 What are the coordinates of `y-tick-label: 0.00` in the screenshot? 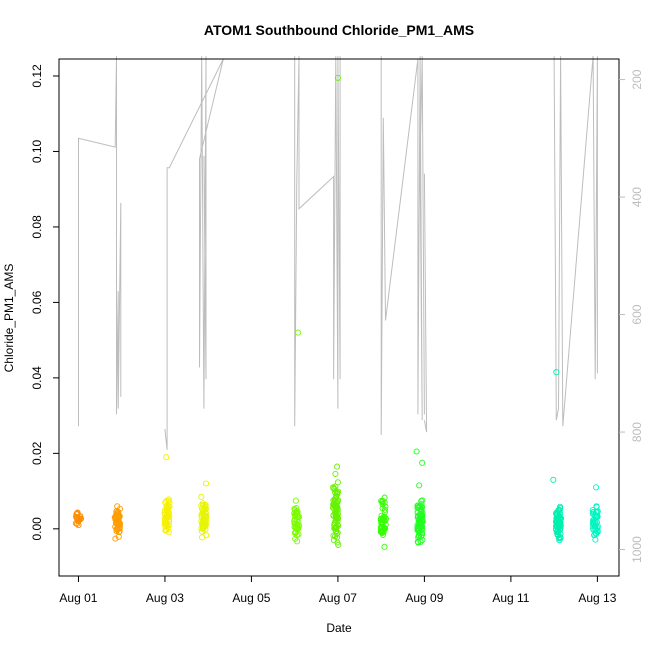 It's located at (37, 529).